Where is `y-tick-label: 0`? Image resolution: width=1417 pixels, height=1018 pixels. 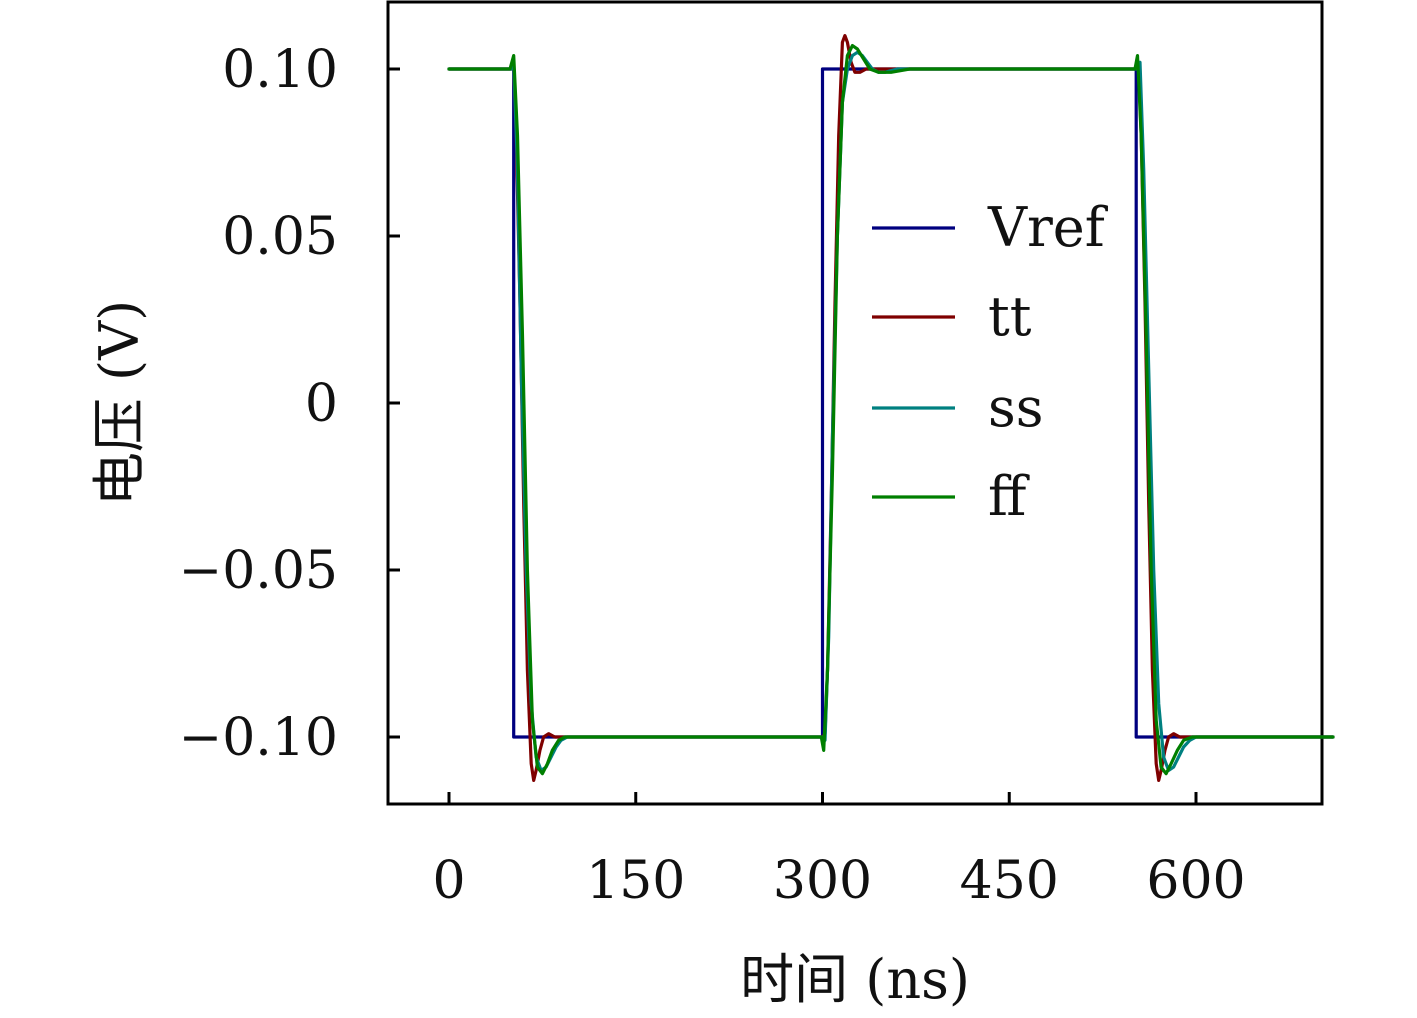 y-tick-label: 0 is located at coordinates (321, 404).